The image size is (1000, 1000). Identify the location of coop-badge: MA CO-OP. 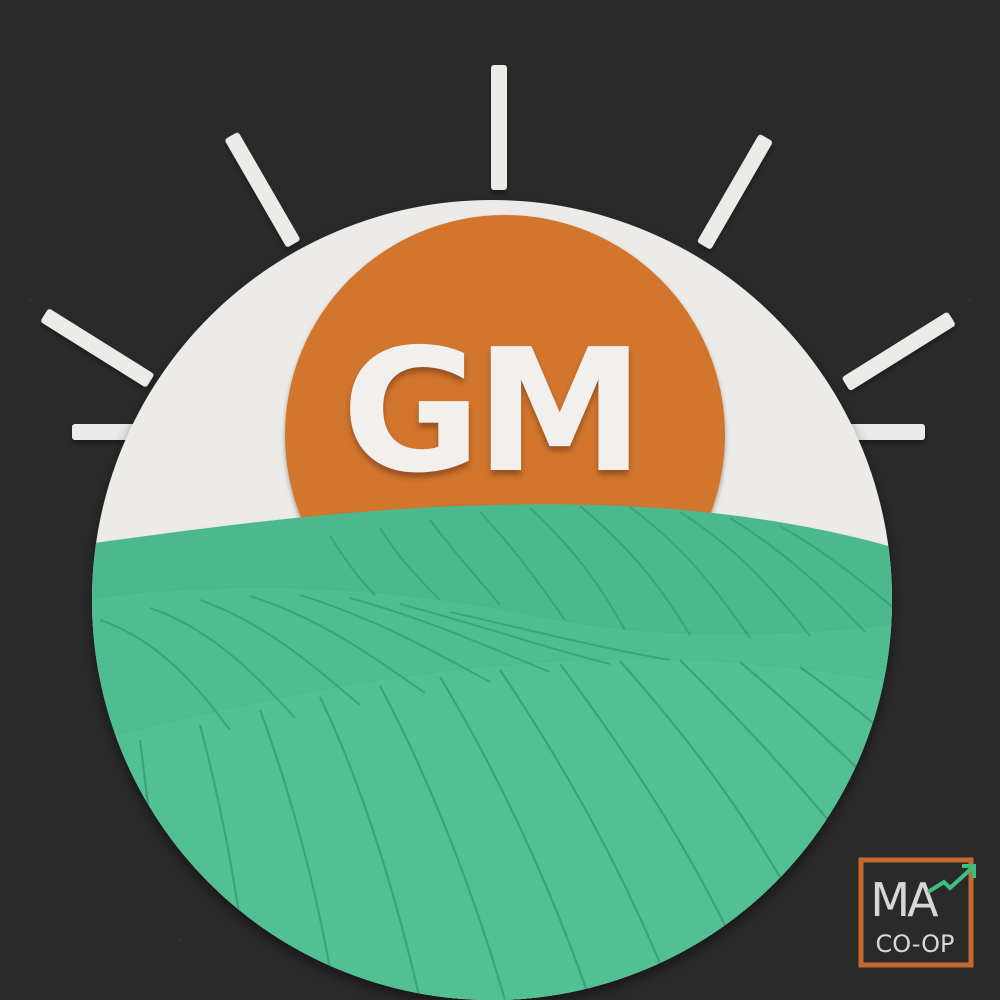
(917, 912).